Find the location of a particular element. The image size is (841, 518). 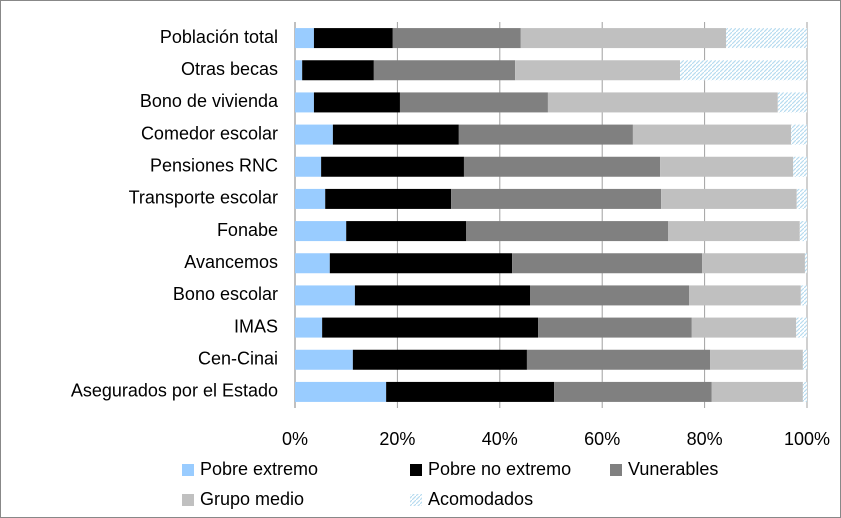

x-tick-label: 20% is located at coordinates (397, 439).